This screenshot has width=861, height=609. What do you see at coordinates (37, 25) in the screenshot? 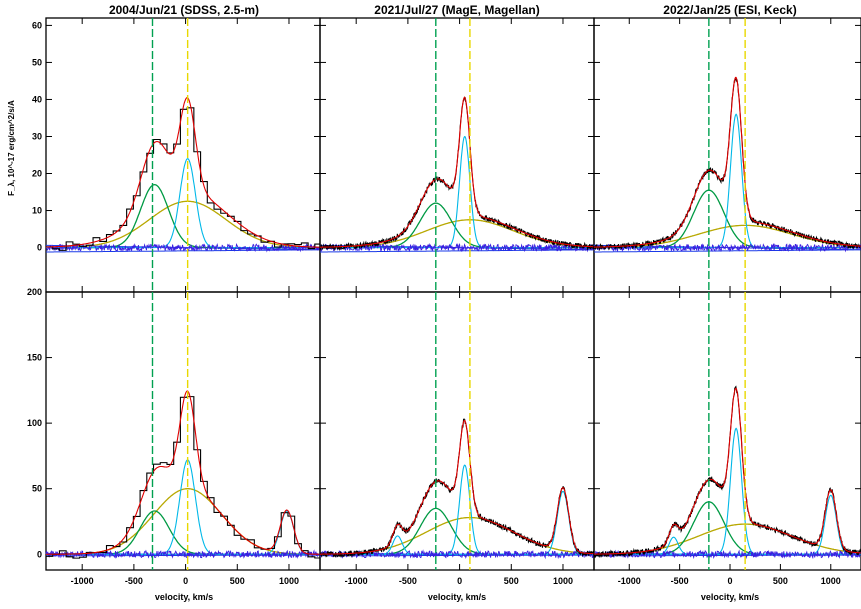
I see `y-tick-label: 60` at bounding box center [37, 25].